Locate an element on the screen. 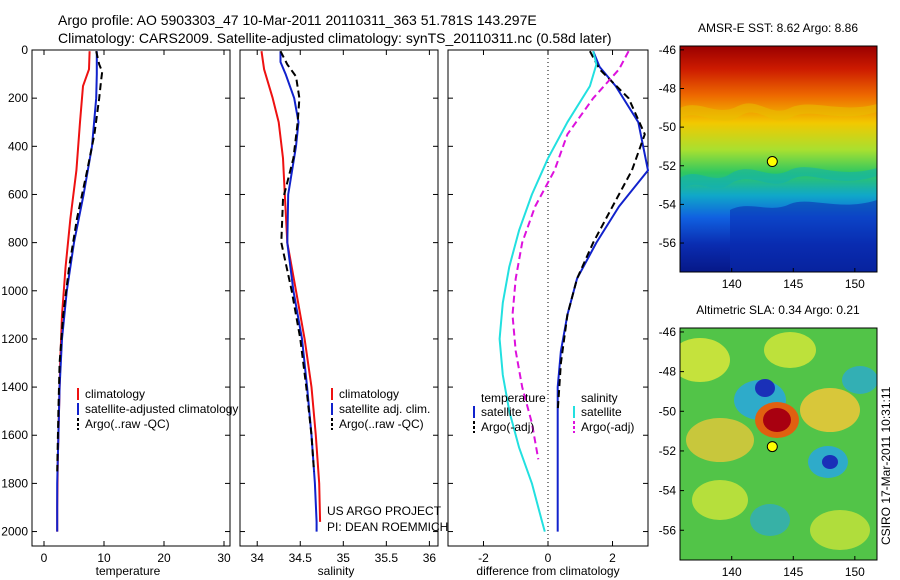  sst-map-title: AMSR-E SST: 8.62 Argo: 8.86 is located at coordinates (778, 28).